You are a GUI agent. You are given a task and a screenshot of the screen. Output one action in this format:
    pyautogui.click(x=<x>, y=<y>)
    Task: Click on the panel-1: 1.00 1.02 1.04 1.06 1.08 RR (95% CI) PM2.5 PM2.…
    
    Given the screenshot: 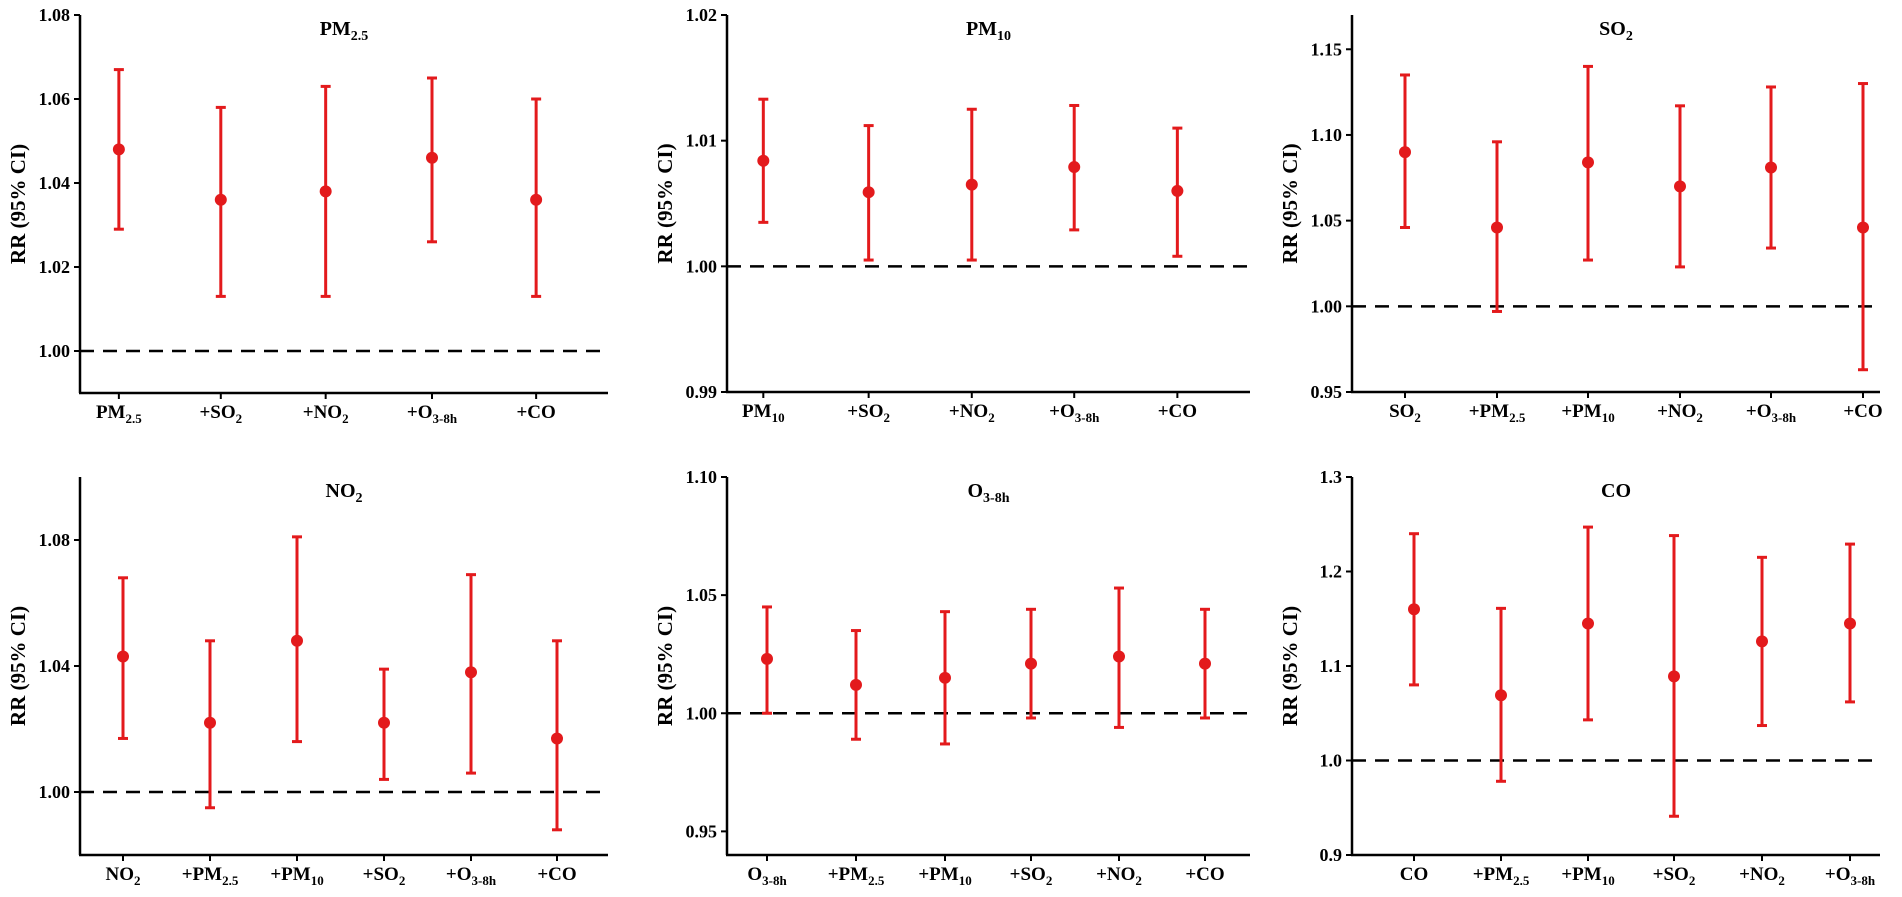 What is the action you would take?
    pyautogui.click(x=307, y=215)
    